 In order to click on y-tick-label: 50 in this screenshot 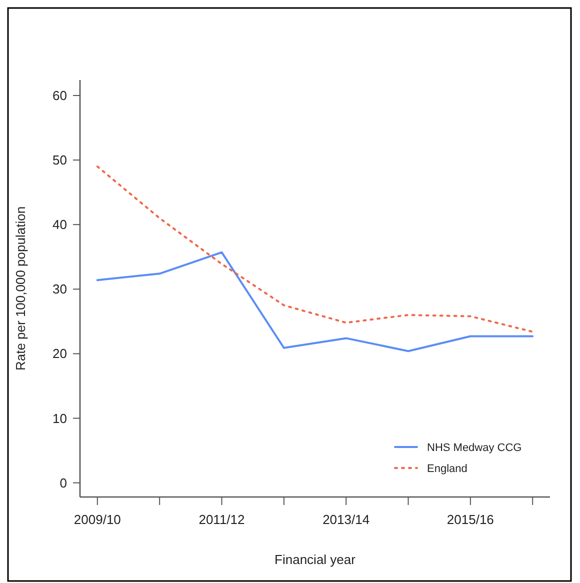, I will do `click(59, 160)`.